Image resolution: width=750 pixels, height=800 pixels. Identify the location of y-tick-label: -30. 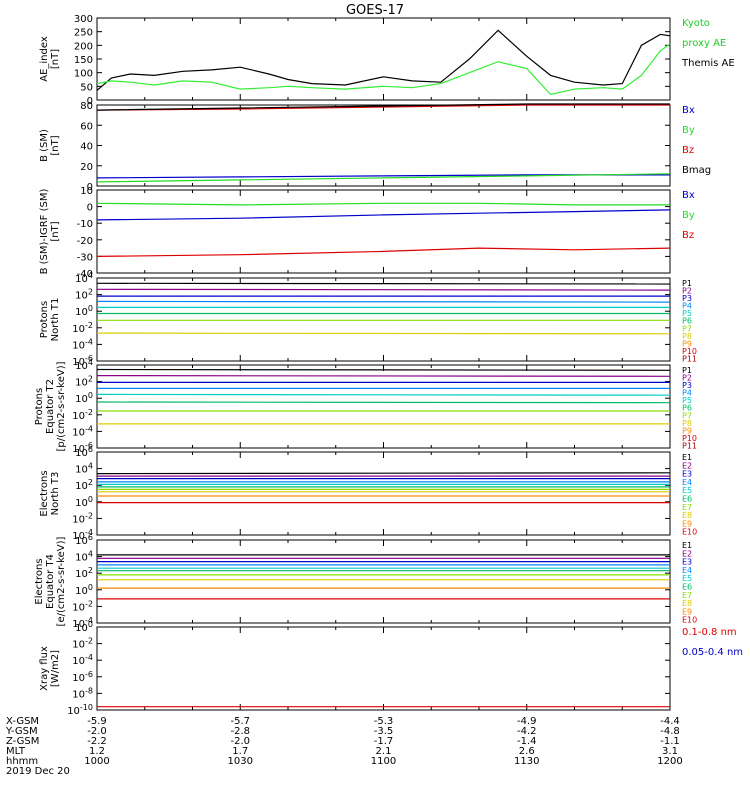
(85, 257).